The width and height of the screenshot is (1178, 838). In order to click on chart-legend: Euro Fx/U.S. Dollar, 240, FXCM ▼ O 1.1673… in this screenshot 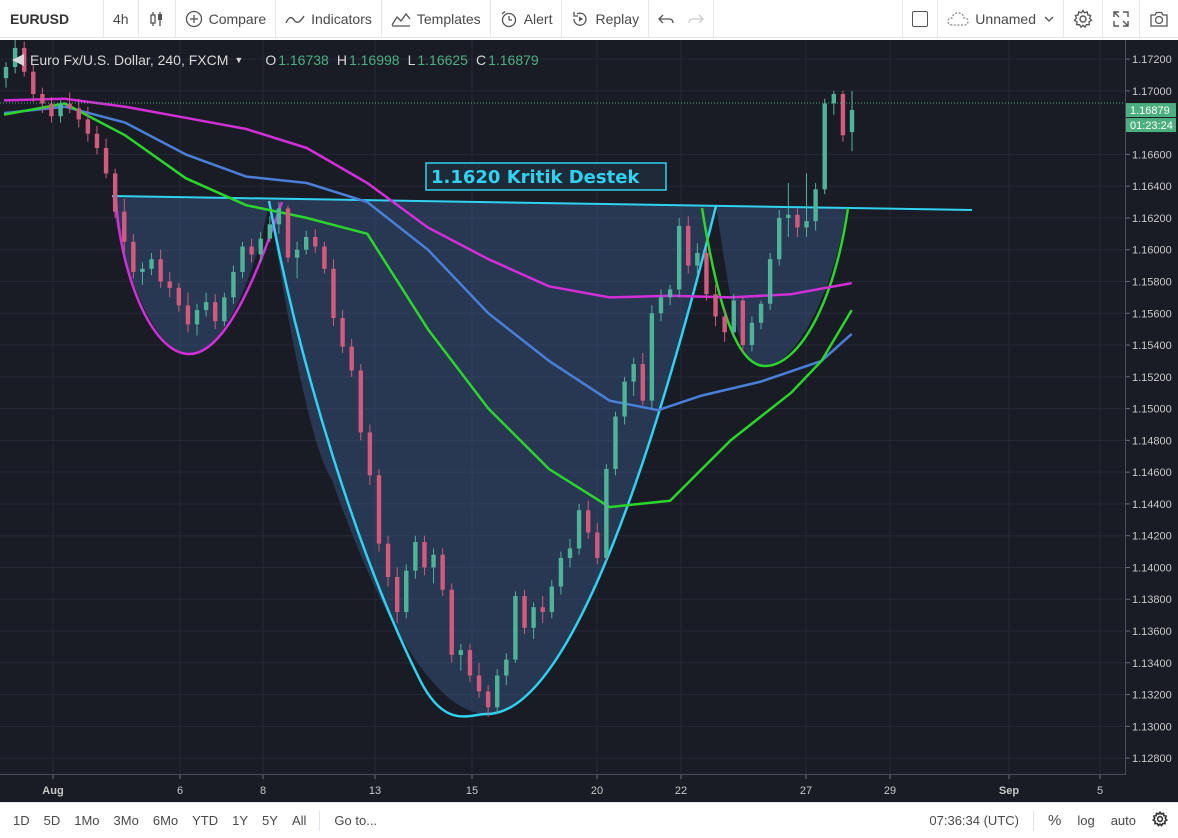, I will do `click(275, 60)`.